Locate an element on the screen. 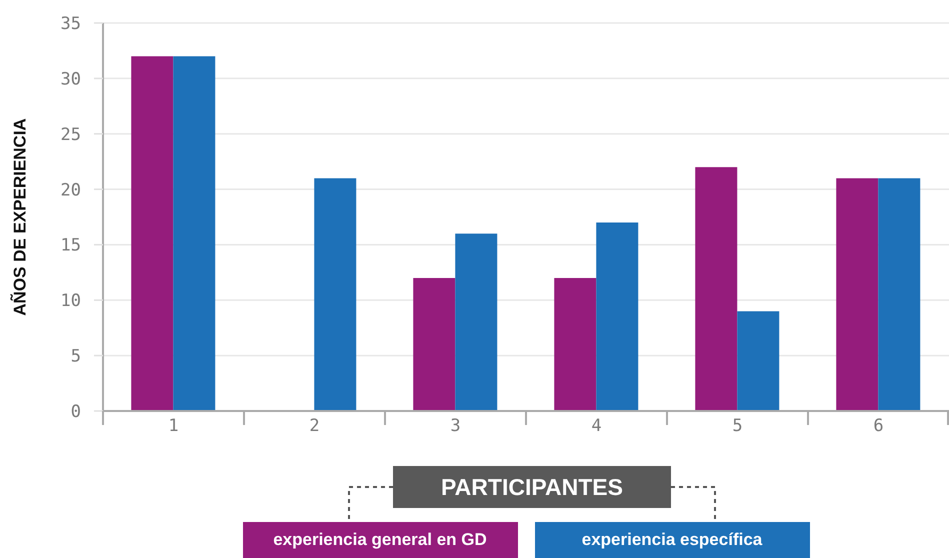  x-tick-label: 5 is located at coordinates (737, 426).